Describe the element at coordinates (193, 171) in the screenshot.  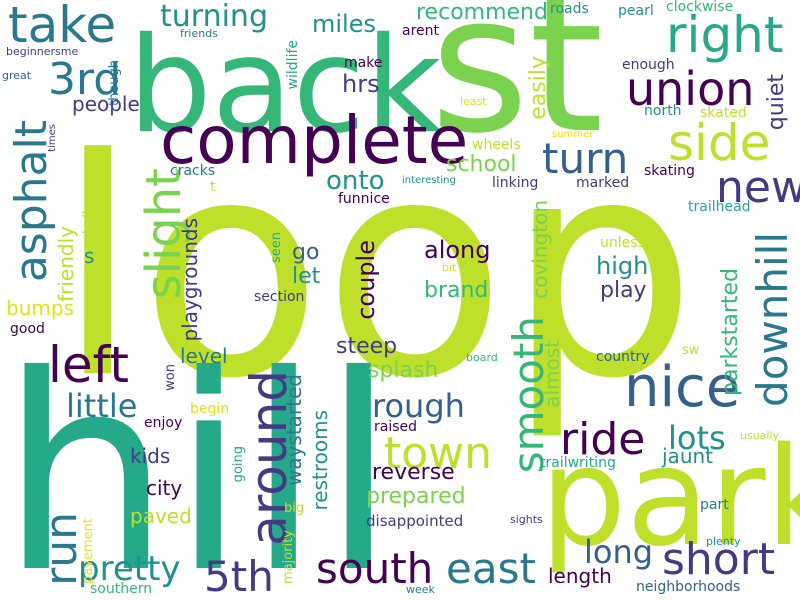
I see `word-cracks: cracks` at that location.